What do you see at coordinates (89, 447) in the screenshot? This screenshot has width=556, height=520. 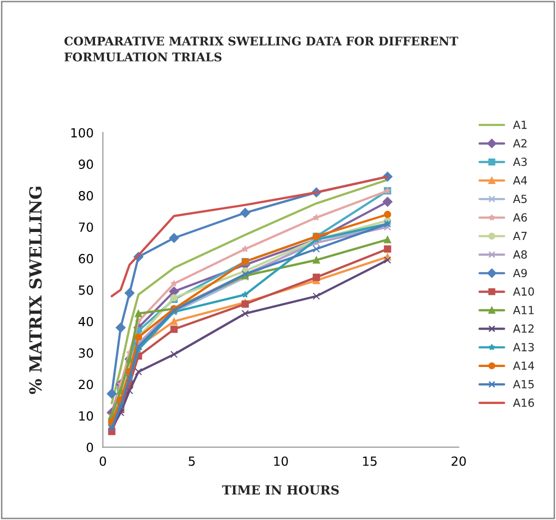 I see `y-tick-label: 0` at bounding box center [89, 447].